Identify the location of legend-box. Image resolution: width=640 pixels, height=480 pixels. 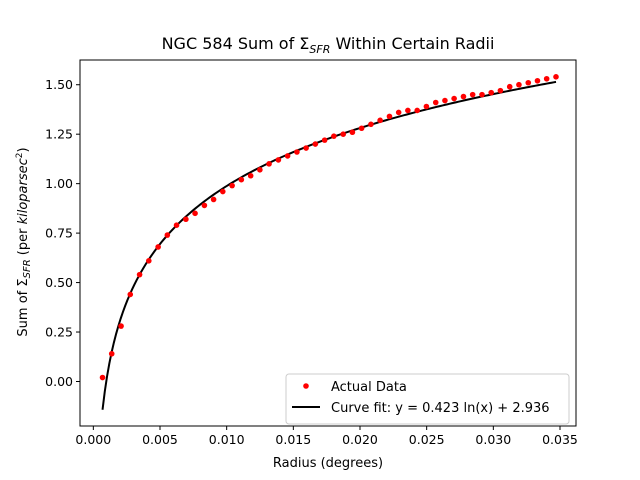
(427, 399).